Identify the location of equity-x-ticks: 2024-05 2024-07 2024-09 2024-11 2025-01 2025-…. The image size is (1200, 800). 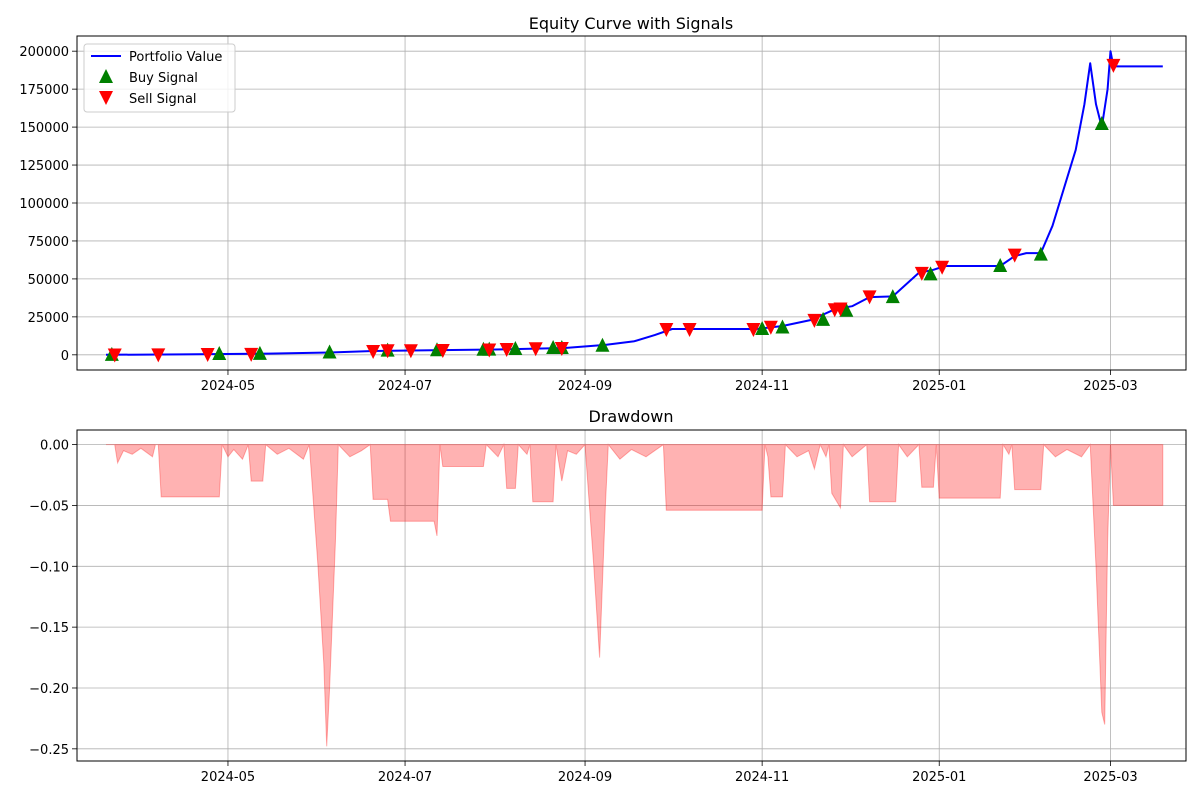
(669, 382).